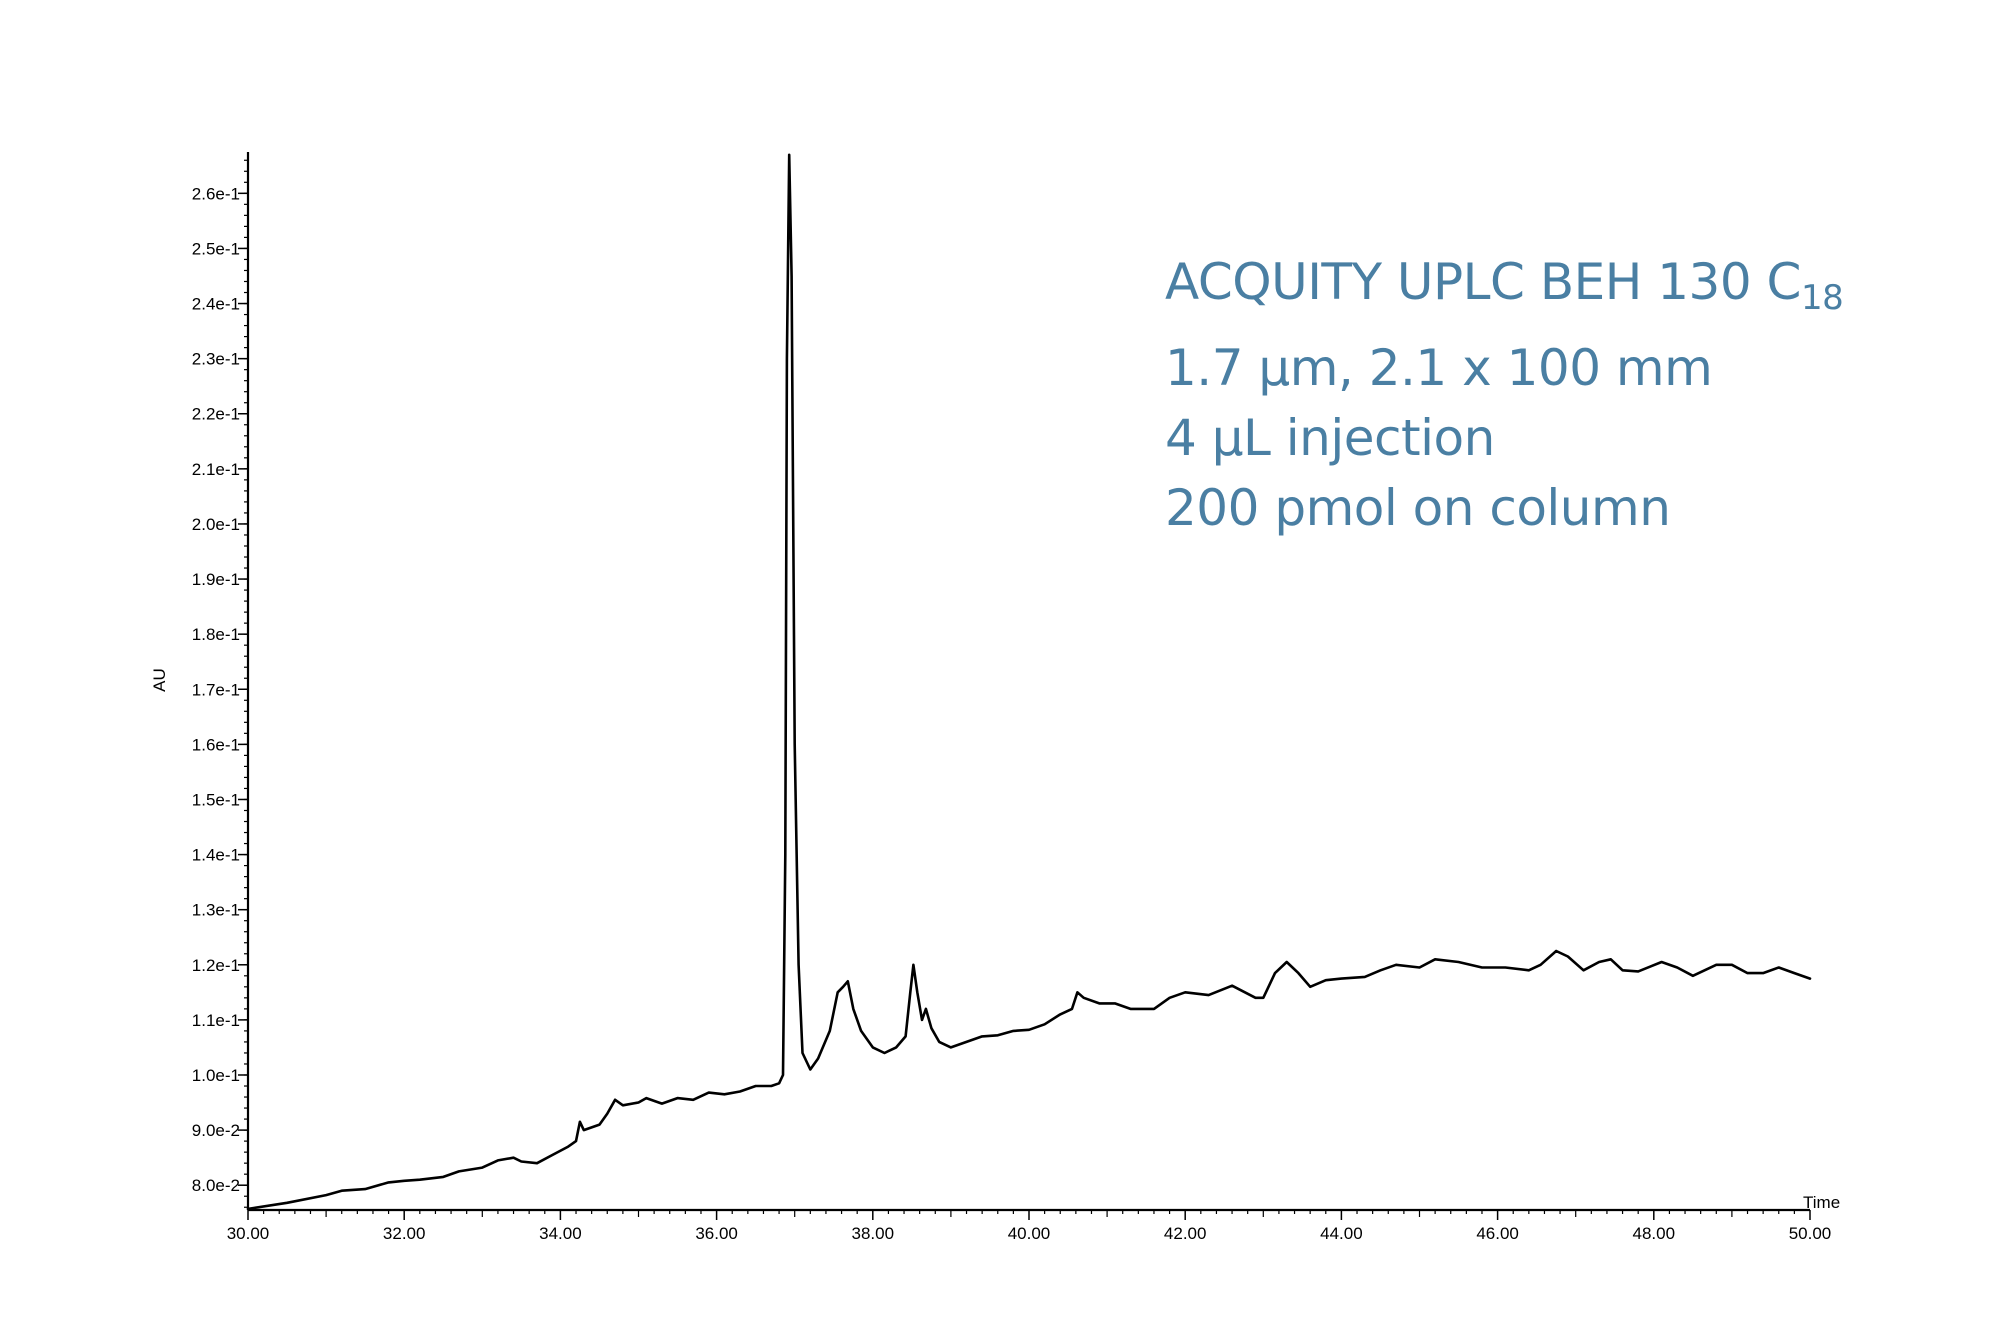 The image size is (2000, 1333). What do you see at coordinates (216, 855) in the screenshot?
I see `y-tick-label: 1.4e-1` at bounding box center [216, 855].